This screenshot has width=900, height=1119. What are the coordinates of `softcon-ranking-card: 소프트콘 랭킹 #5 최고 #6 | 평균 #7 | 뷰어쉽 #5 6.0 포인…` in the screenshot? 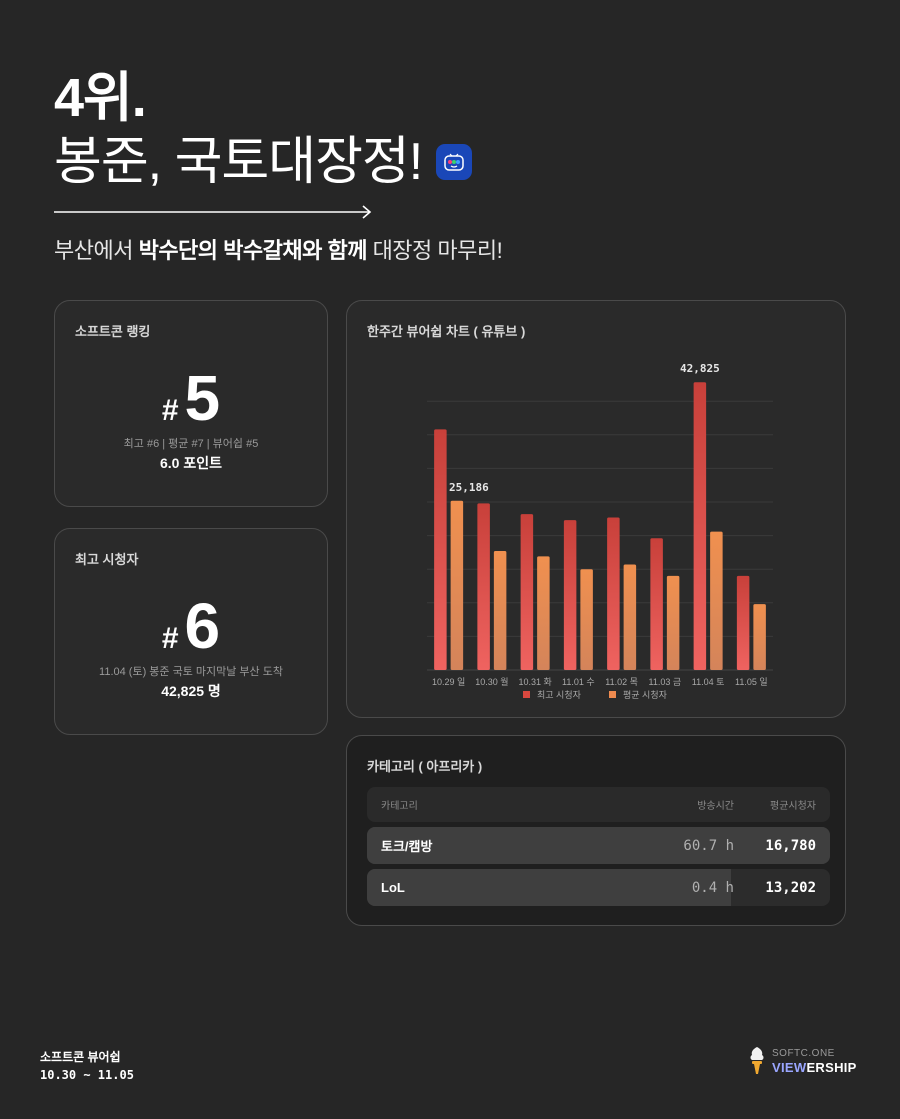 It's located at (191, 403).